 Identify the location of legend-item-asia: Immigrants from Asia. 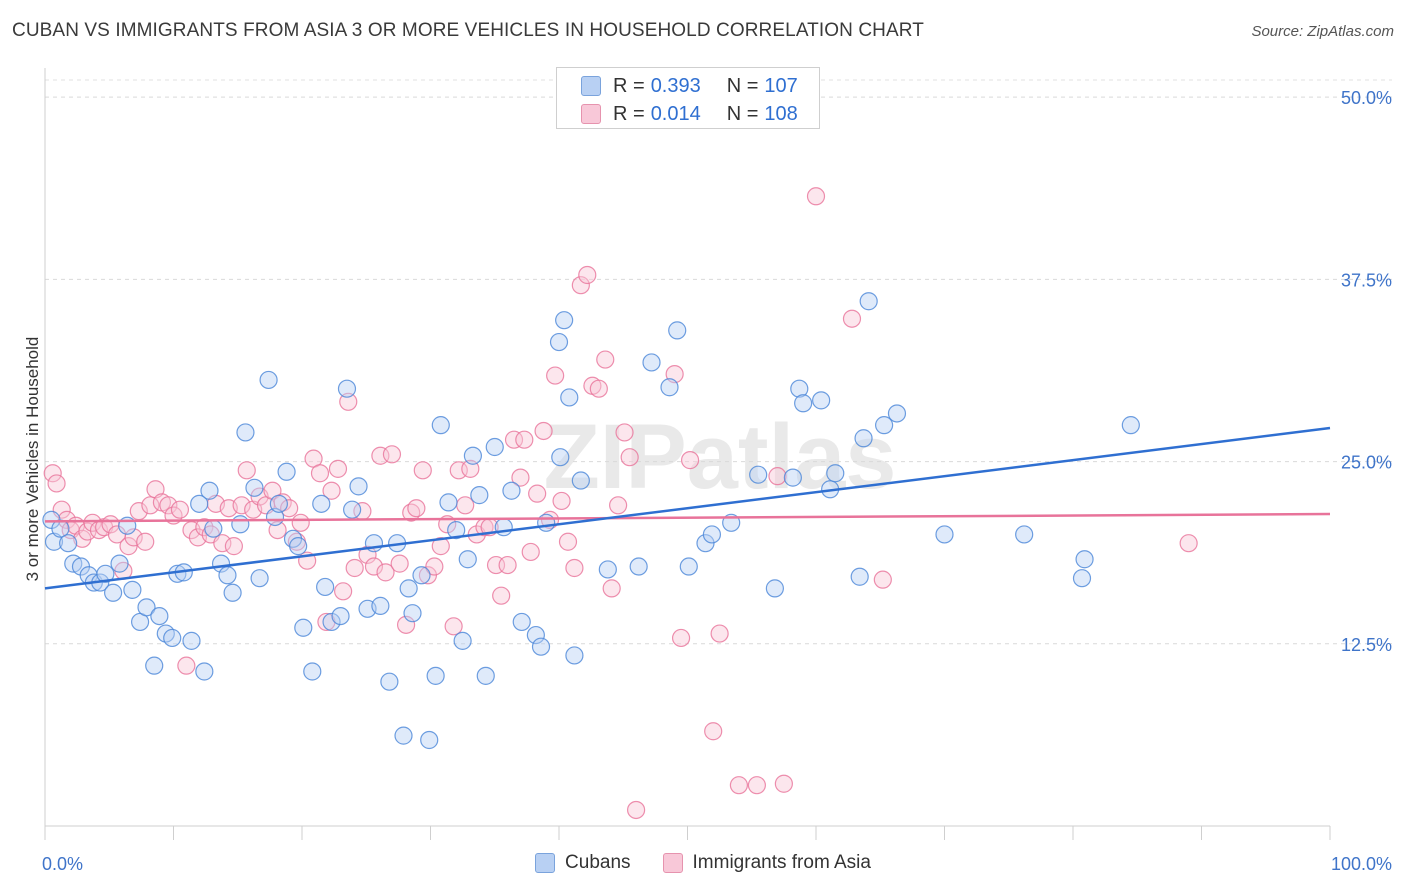
(766, 863).